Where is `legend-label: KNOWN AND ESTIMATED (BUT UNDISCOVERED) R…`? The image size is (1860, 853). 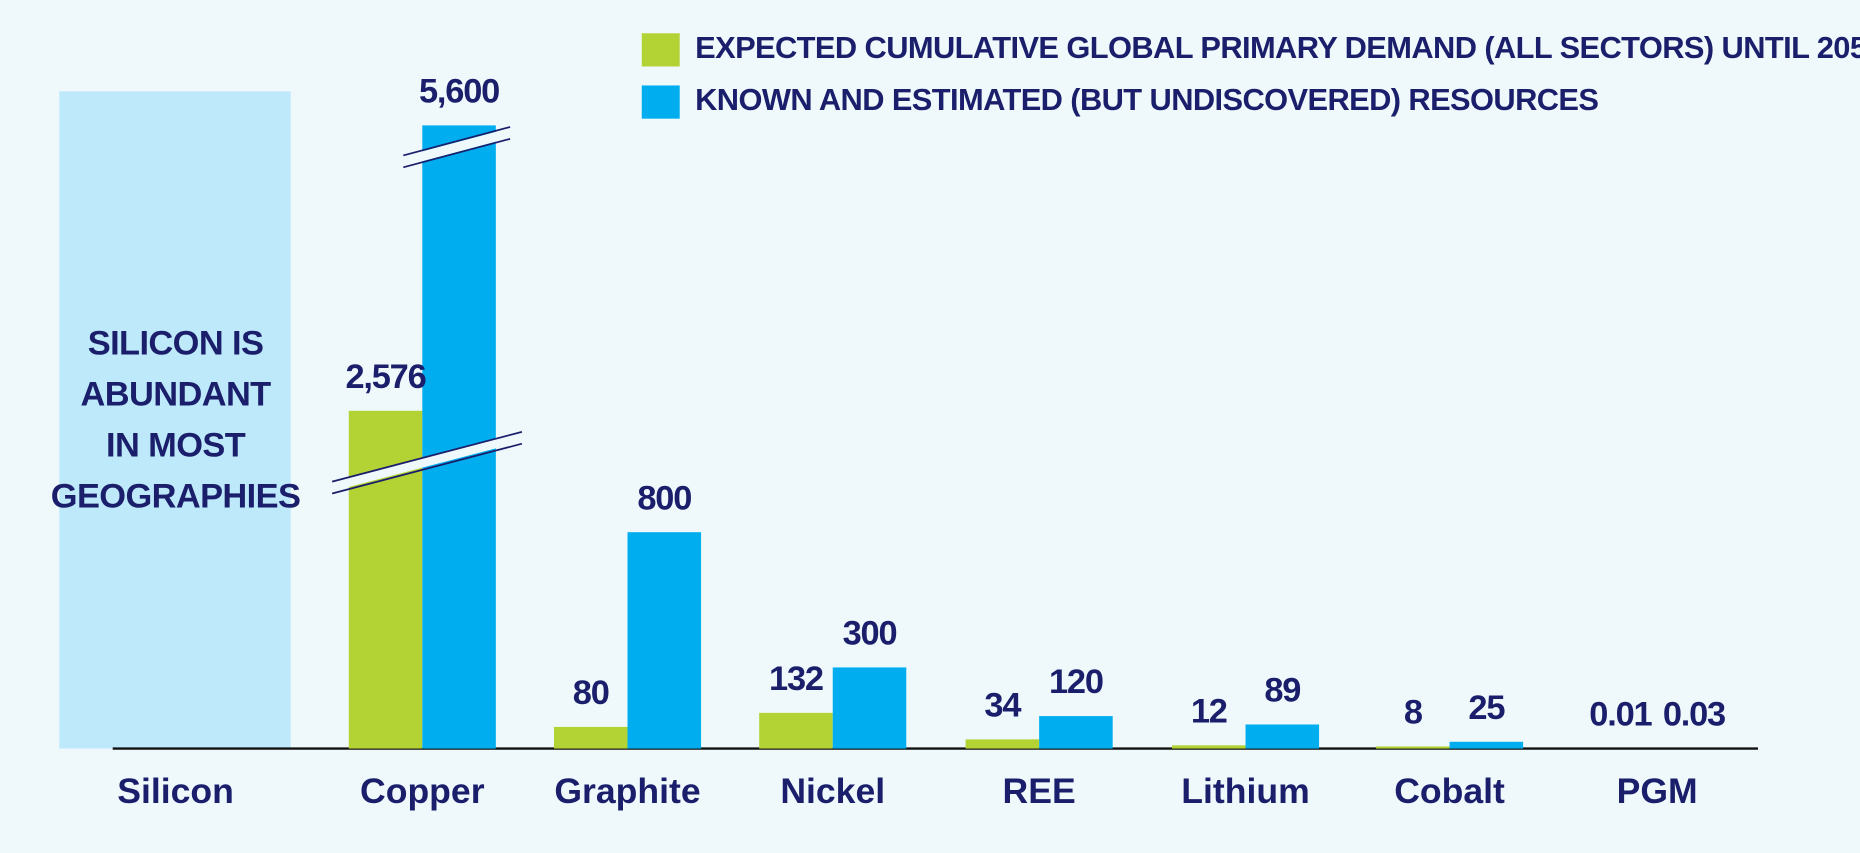 legend-label: KNOWN AND ESTIMATED (BUT UNDISCOVERED) R… is located at coordinates (1146, 99).